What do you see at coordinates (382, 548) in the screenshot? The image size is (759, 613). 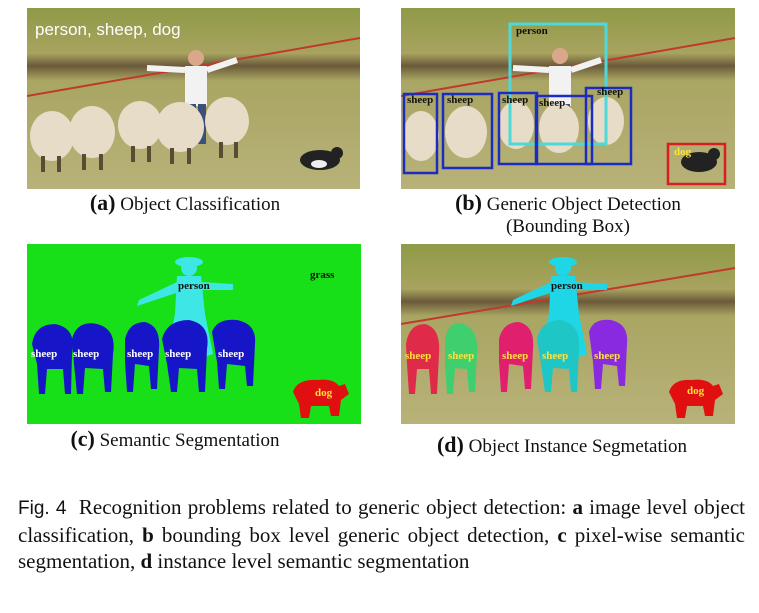 I see `caption-text-4: pixel-wise semantic segmentation,` at bounding box center [382, 548].